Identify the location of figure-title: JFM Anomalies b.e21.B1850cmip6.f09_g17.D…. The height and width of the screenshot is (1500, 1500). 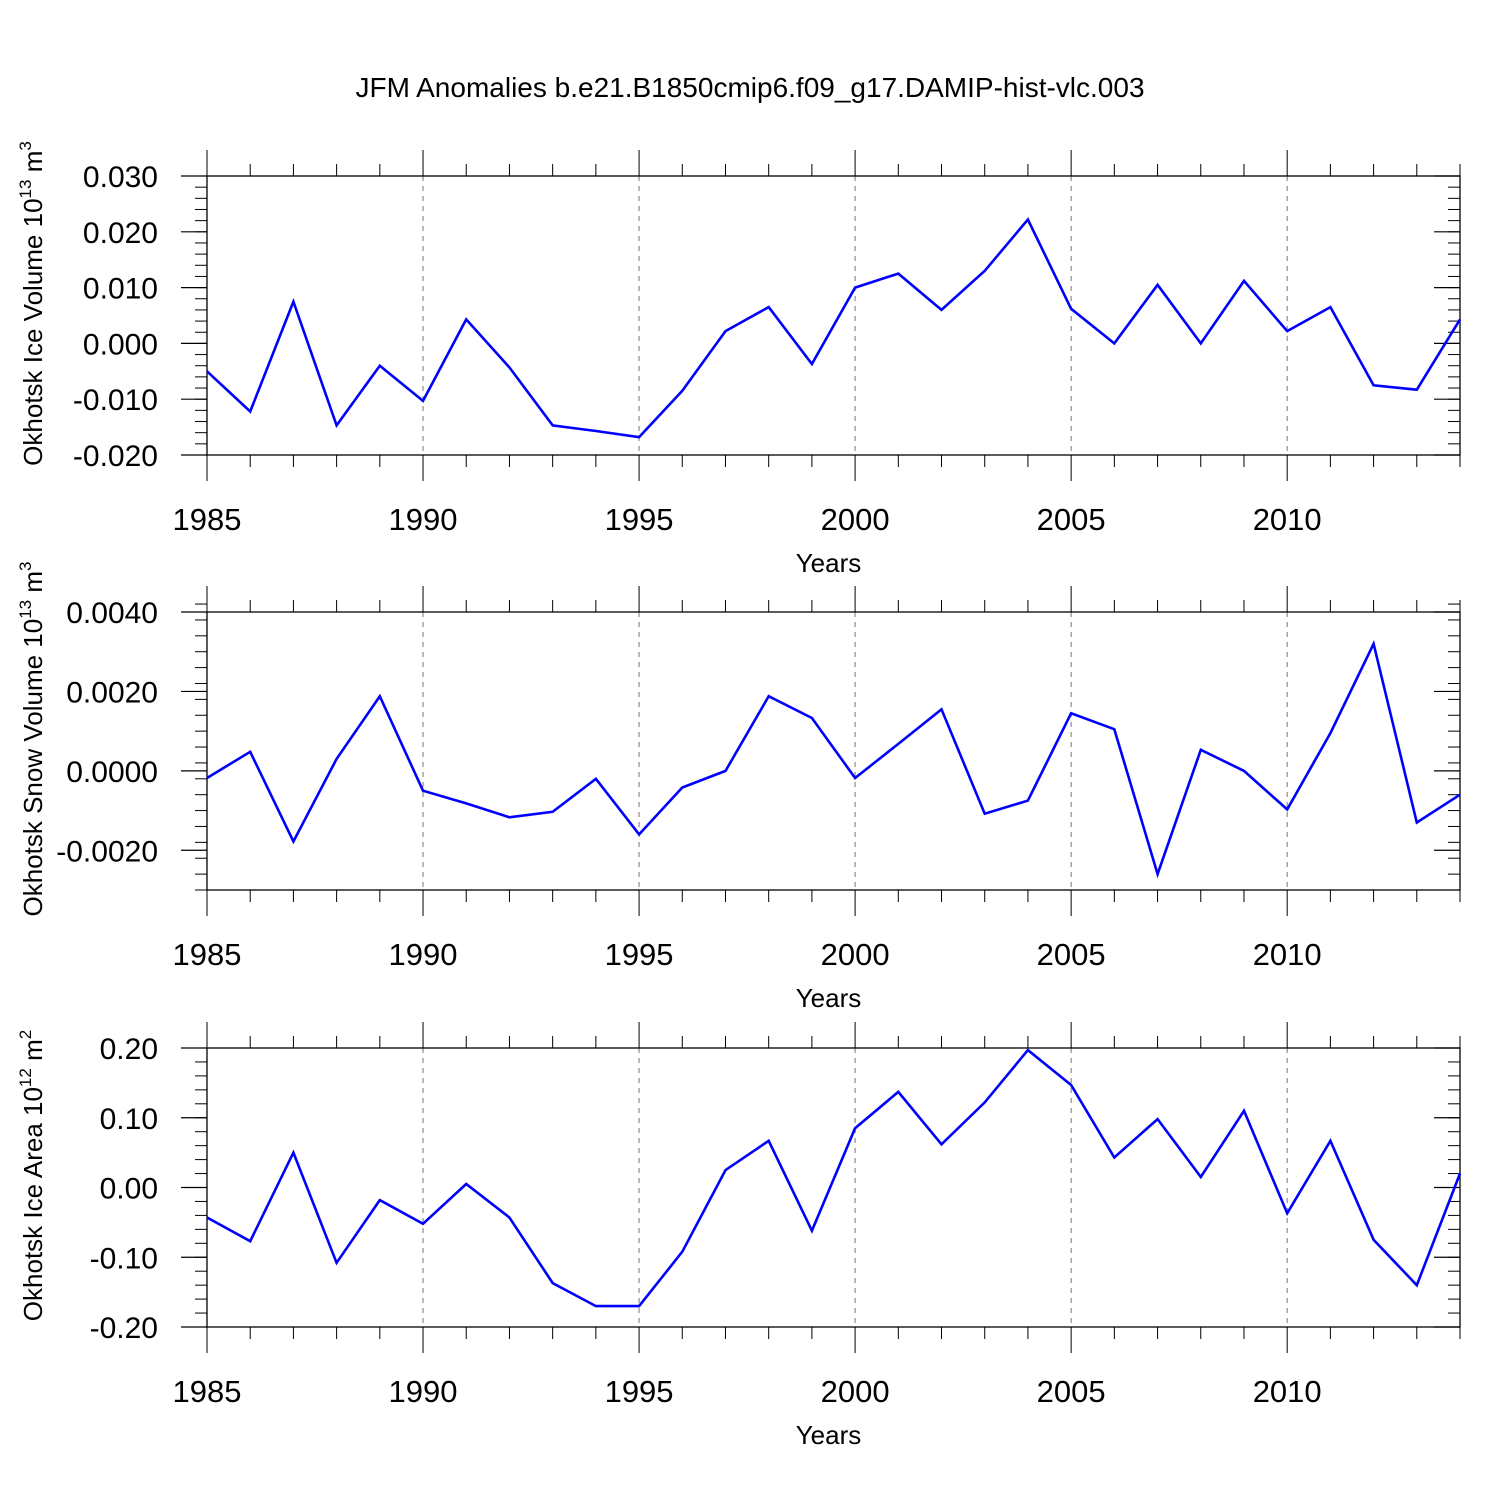
(750, 87).